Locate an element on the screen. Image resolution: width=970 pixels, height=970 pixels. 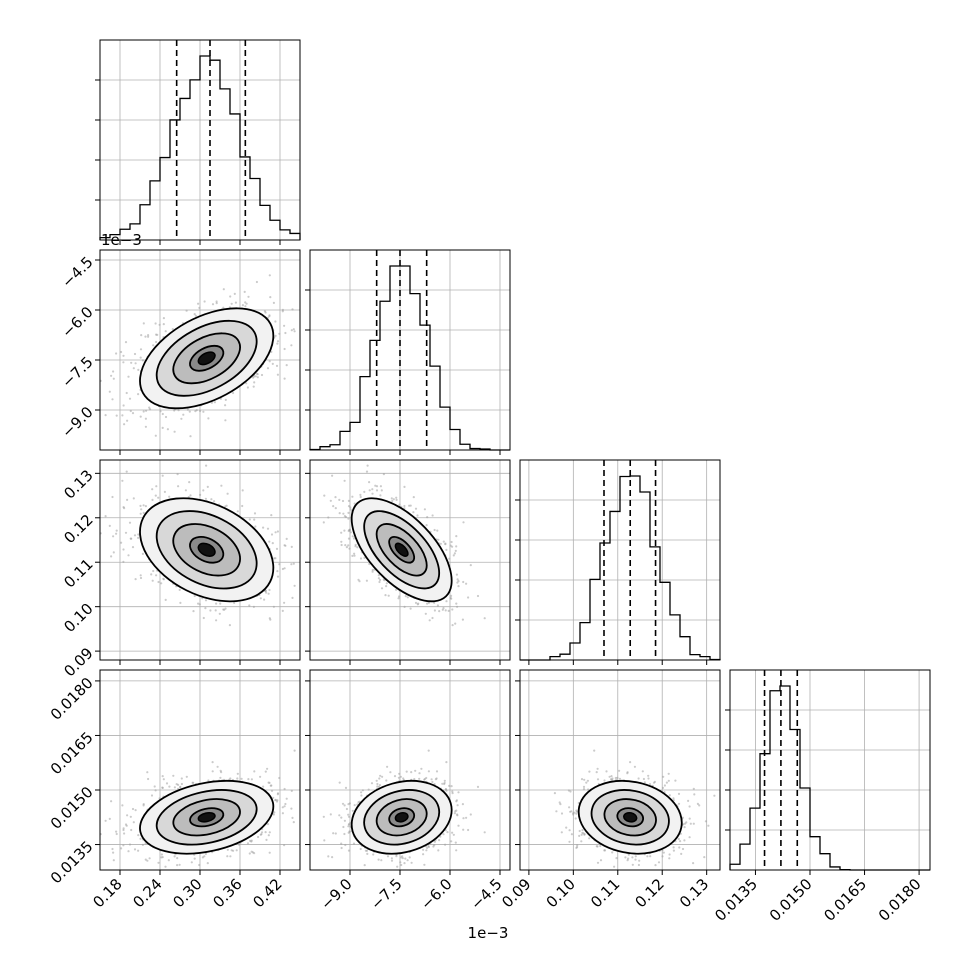
panel-frame is located at coordinates (410, 560).